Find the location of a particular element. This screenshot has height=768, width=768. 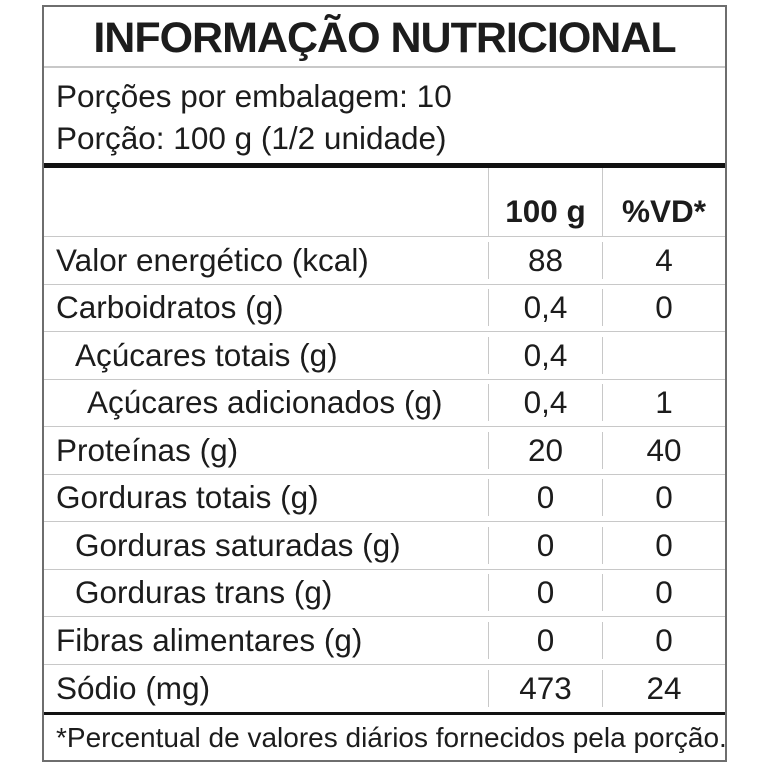

nutrient-amount: 88 is located at coordinates (545, 260).